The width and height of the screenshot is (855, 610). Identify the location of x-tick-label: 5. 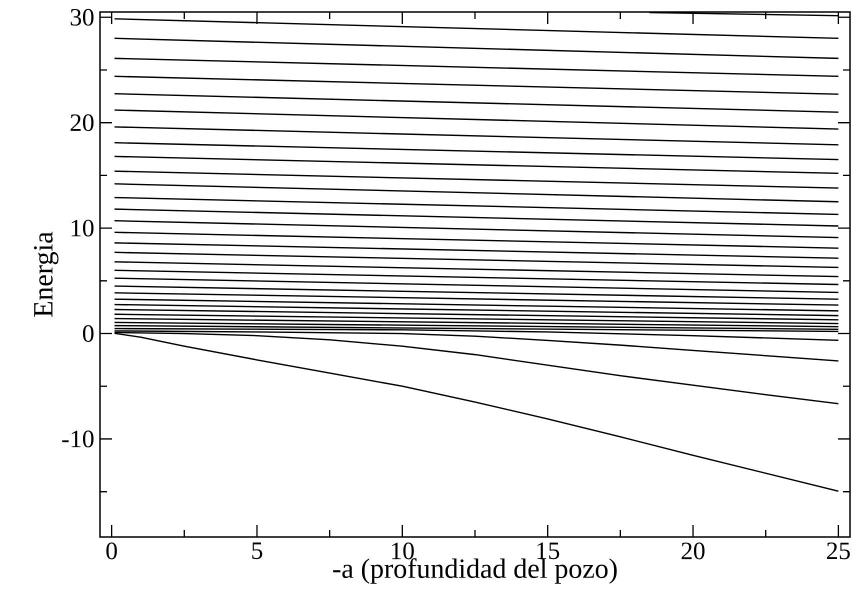
(257, 551).